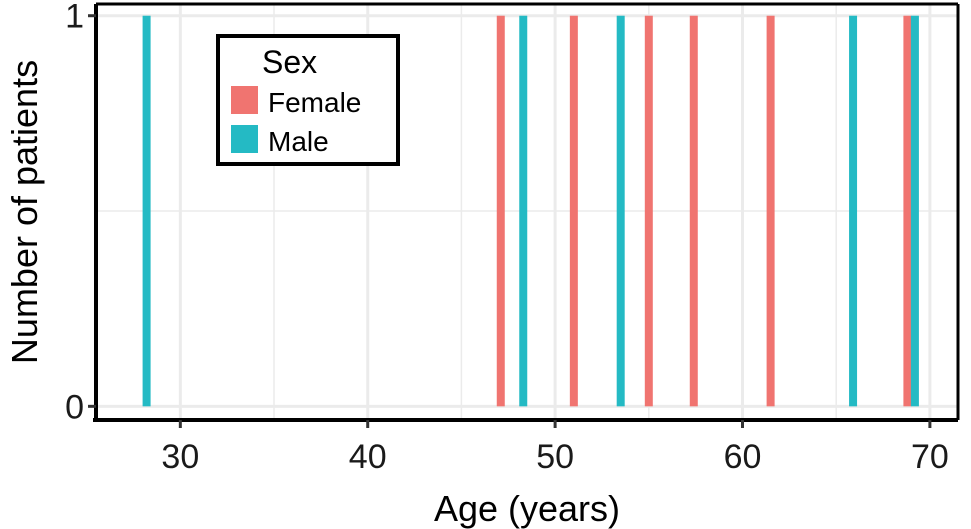  I want to click on y-axis-ticks: 01, so click(80, 213).